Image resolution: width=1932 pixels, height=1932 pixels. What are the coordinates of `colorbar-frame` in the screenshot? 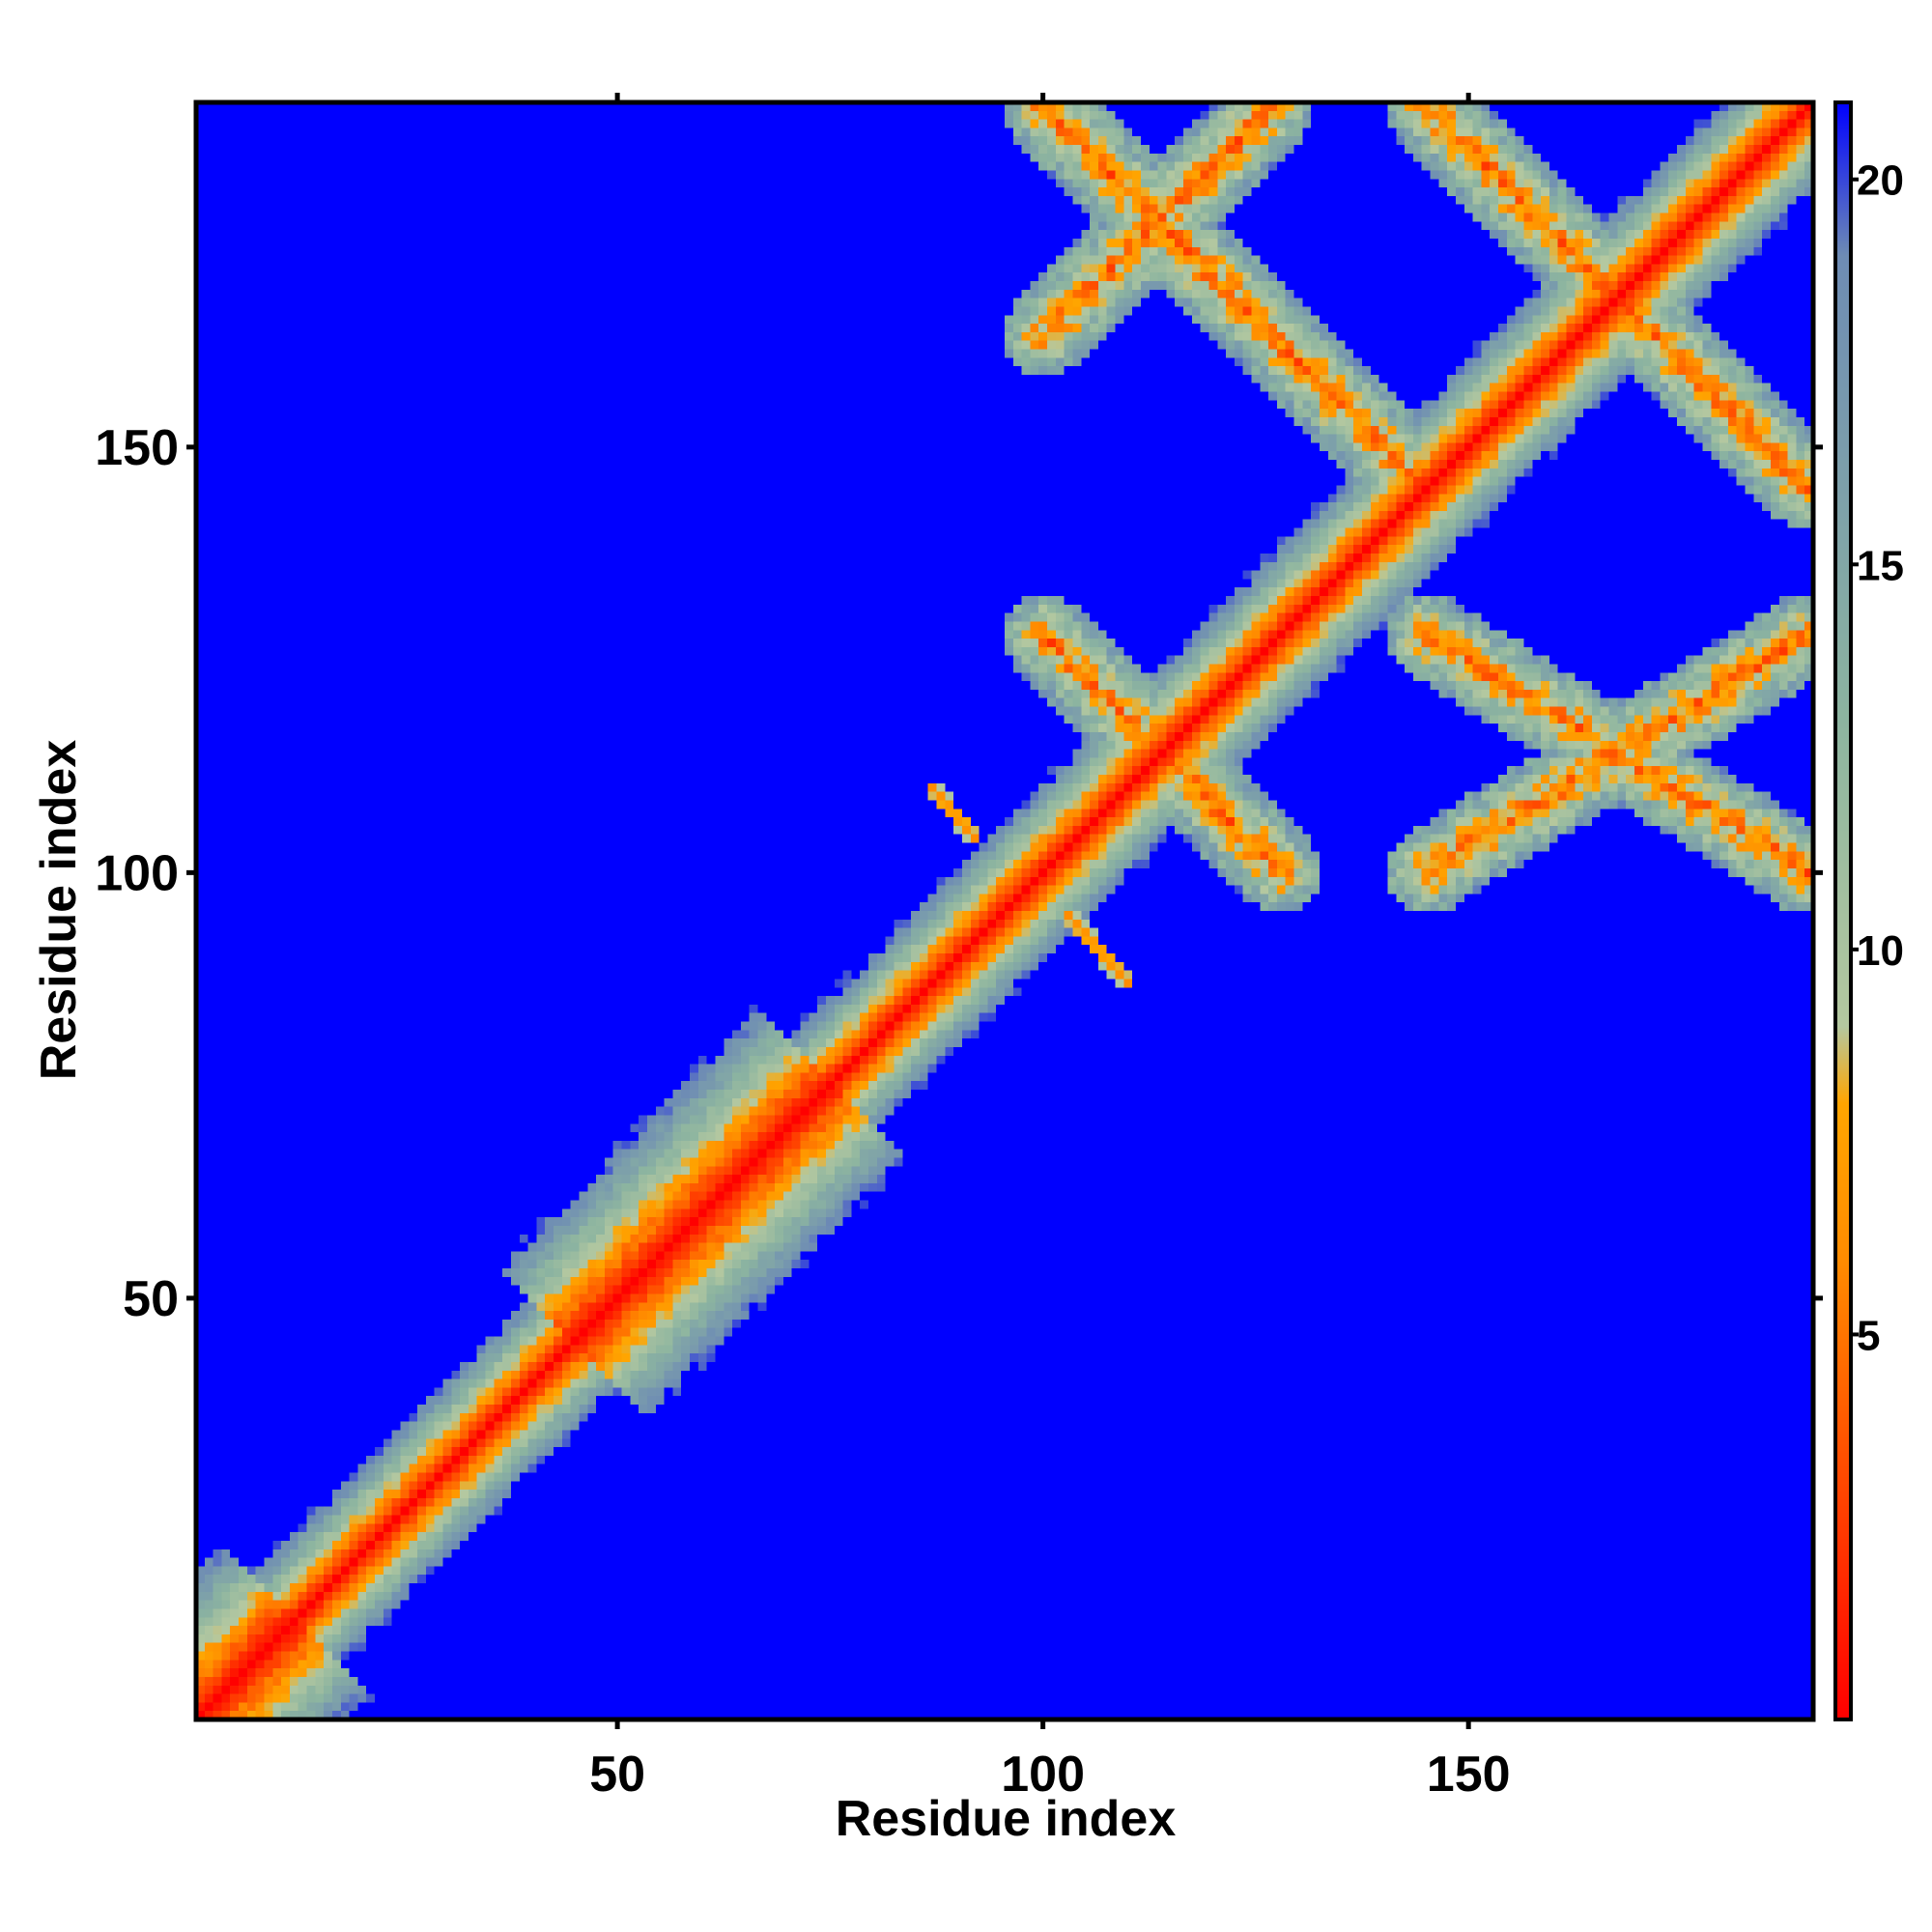 It's located at (1843, 910).